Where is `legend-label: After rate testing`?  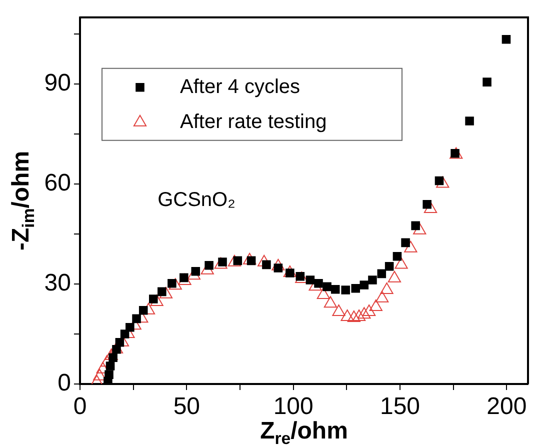
legend-label: After rate testing is located at coordinates (253, 121).